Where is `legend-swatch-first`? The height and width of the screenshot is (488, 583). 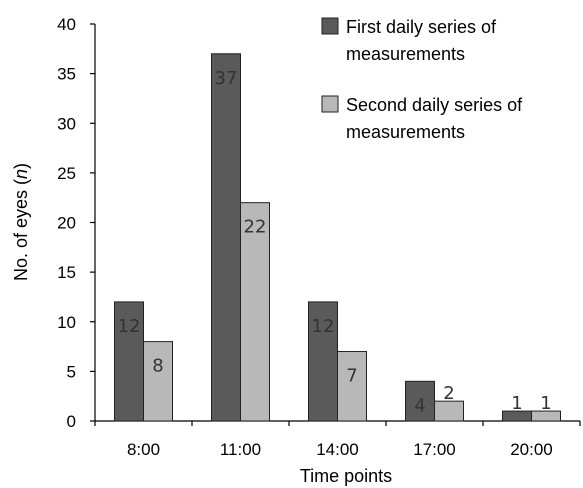 legend-swatch-first is located at coordinates (330, 26).